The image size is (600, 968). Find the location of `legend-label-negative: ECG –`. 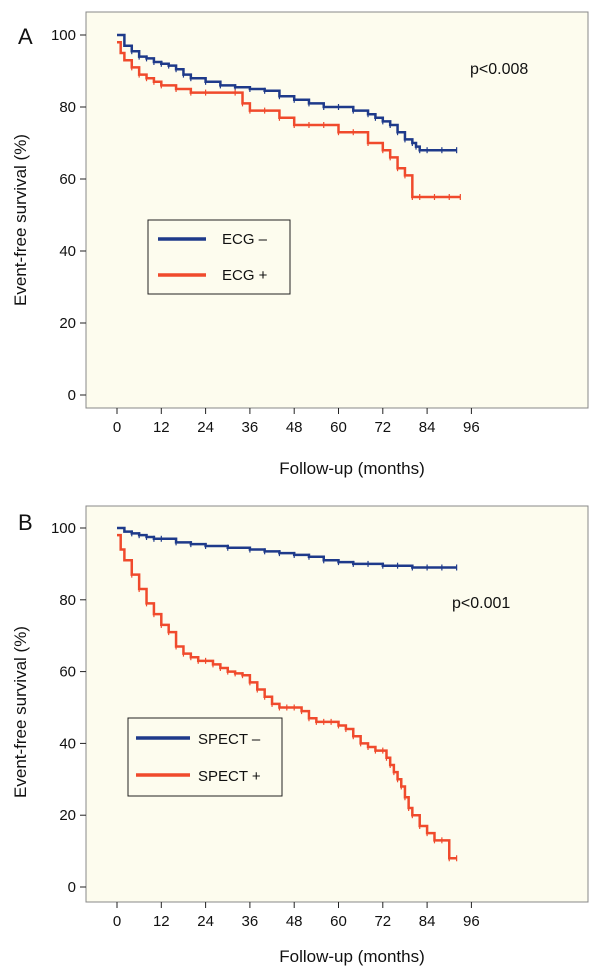

legend-label-negative: ECG – is located at coordinates (245, 239).